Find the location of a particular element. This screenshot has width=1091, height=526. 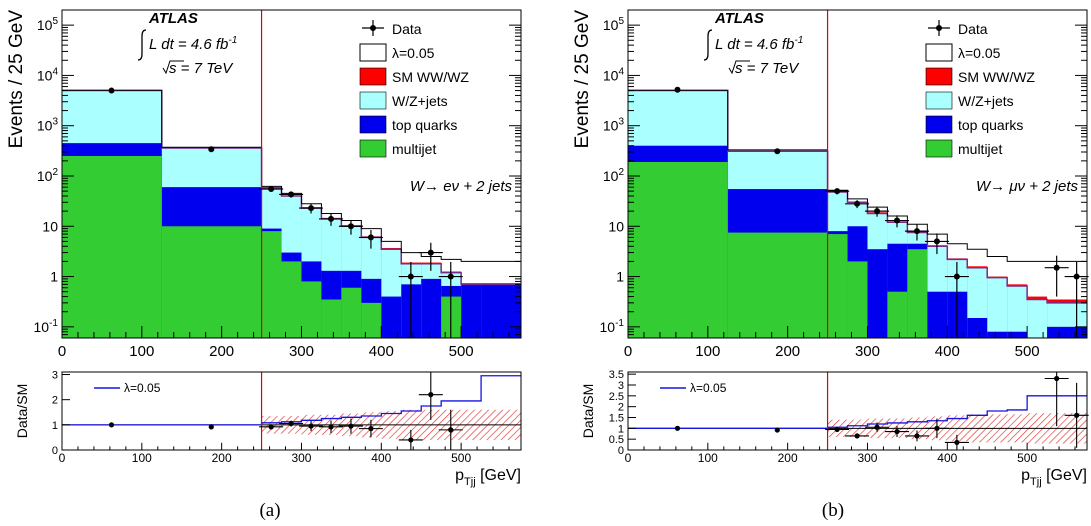

y-tick-label: 10 is located at coordinates (50, 226).